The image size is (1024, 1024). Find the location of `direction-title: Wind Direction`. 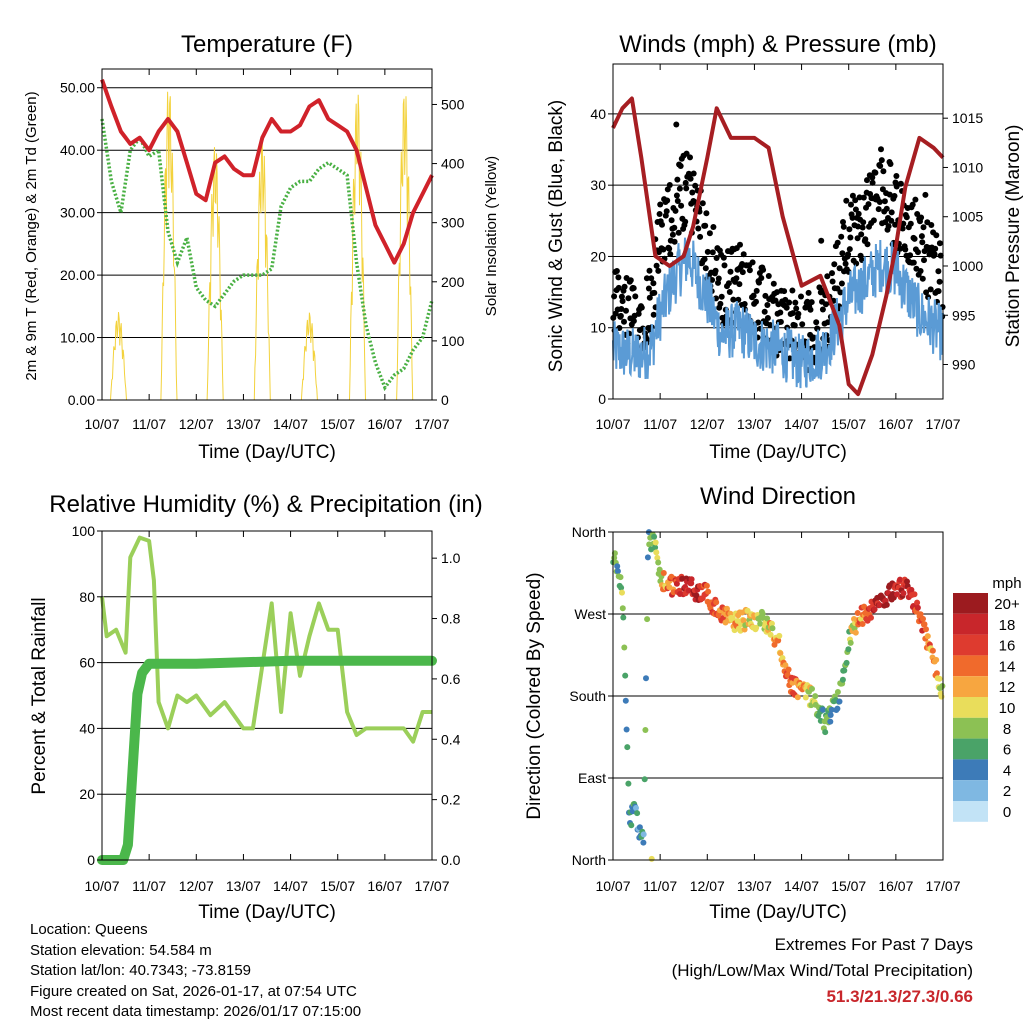

direction-title: Wind Direction is located at coordinates (778, 496).